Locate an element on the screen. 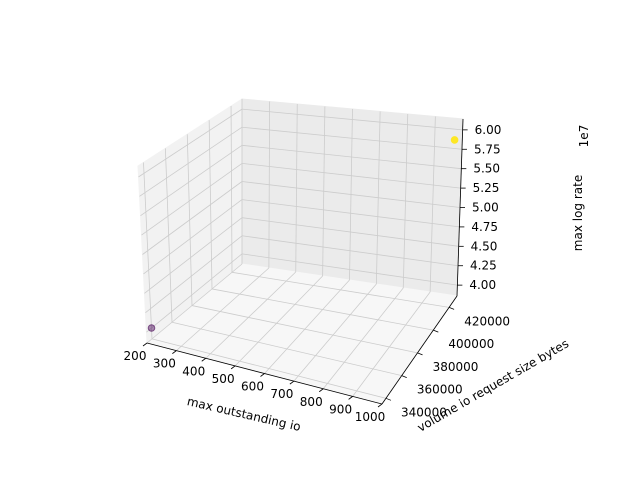 This screenshot has height=480, width=640. tick-label-z: 4.75 is located at coordinates (484, 227).